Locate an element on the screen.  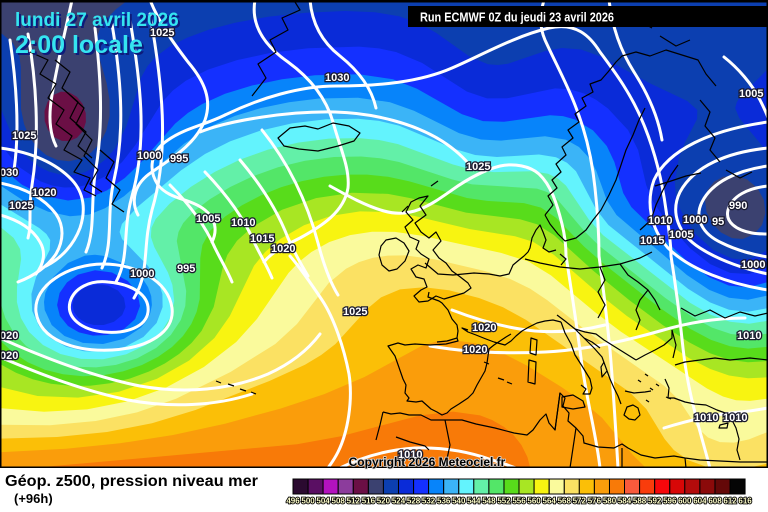
svg-text: 516 is located at coordinates (369, 501).